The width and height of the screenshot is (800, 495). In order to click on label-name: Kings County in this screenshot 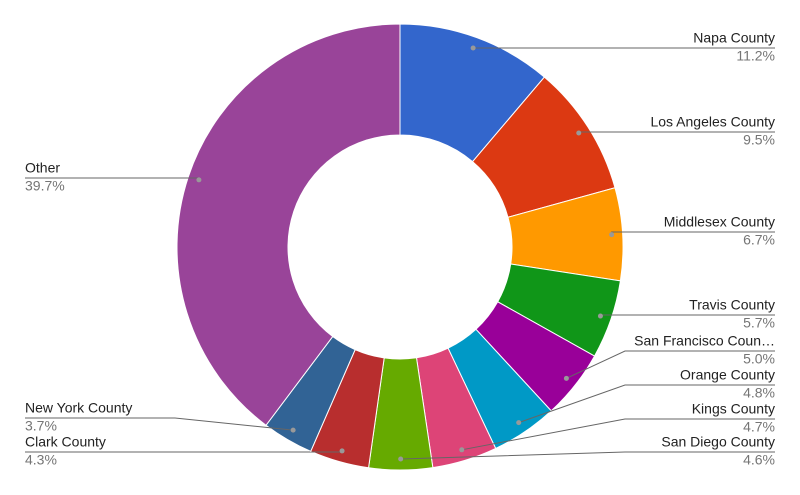, I will do `click(733, 409)`.